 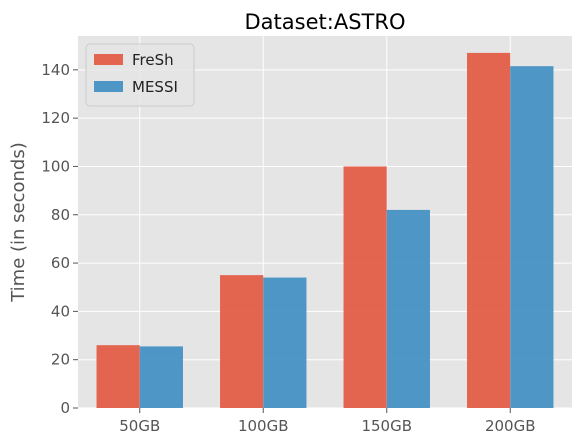 What do you see at coordinates (325, 22) in the screenshot?
I see `chart-title: Dataset:ASTRO` at bounding box center [325, 22].